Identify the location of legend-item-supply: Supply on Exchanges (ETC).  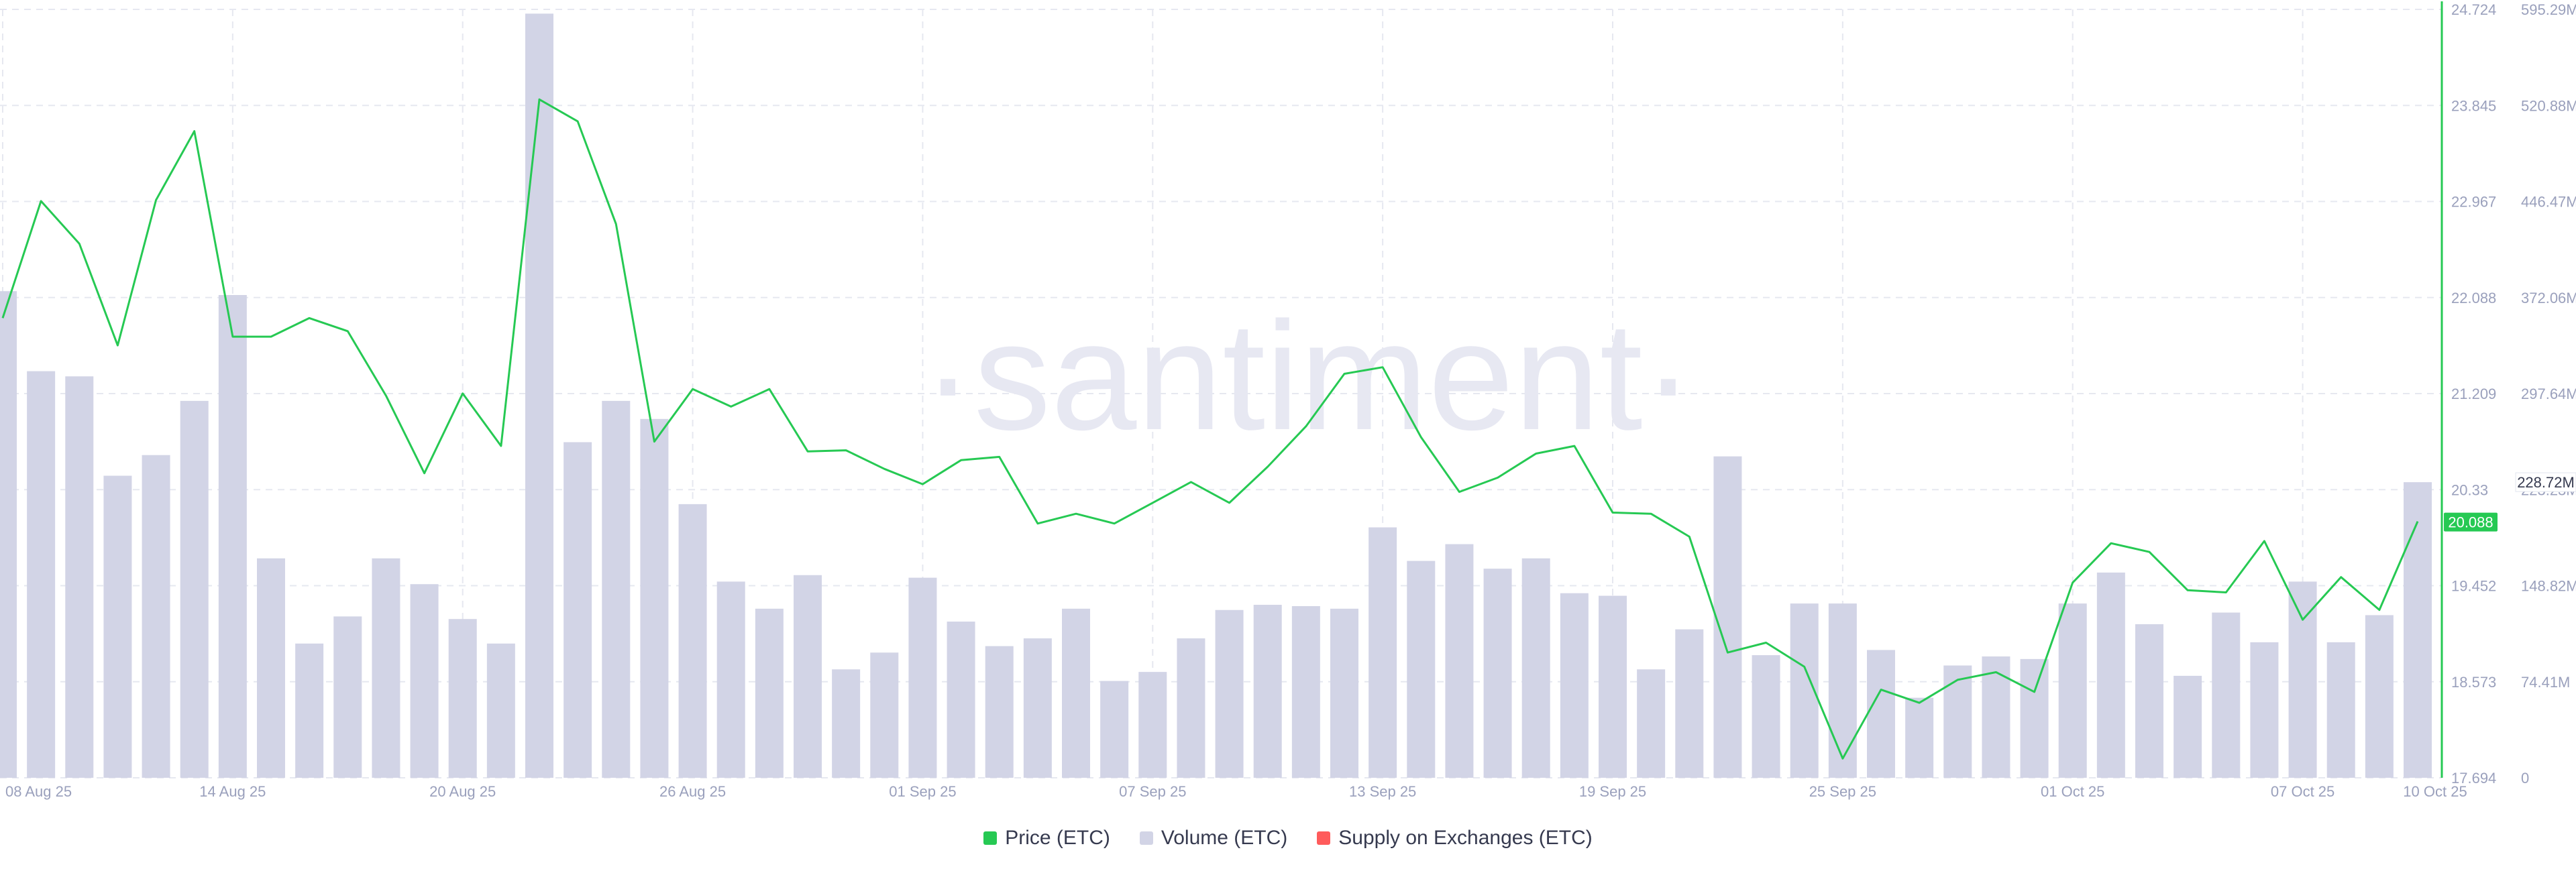
(1455, 838).